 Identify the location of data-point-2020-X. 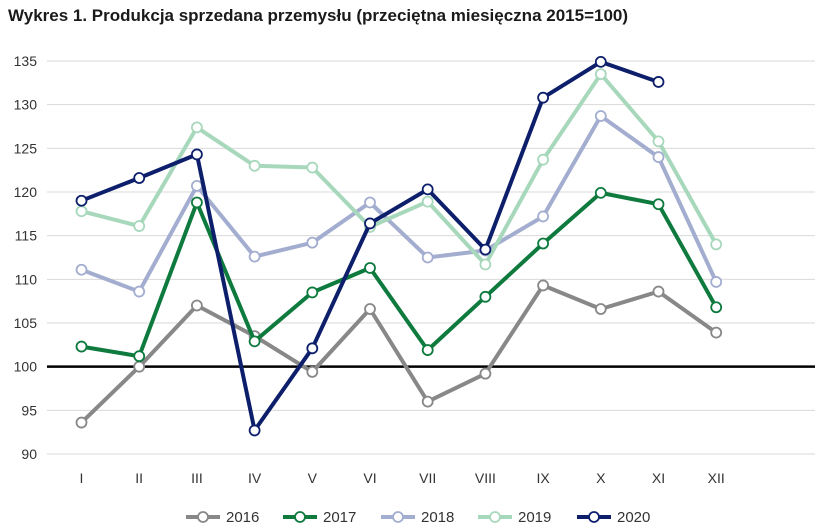
(600, 61).